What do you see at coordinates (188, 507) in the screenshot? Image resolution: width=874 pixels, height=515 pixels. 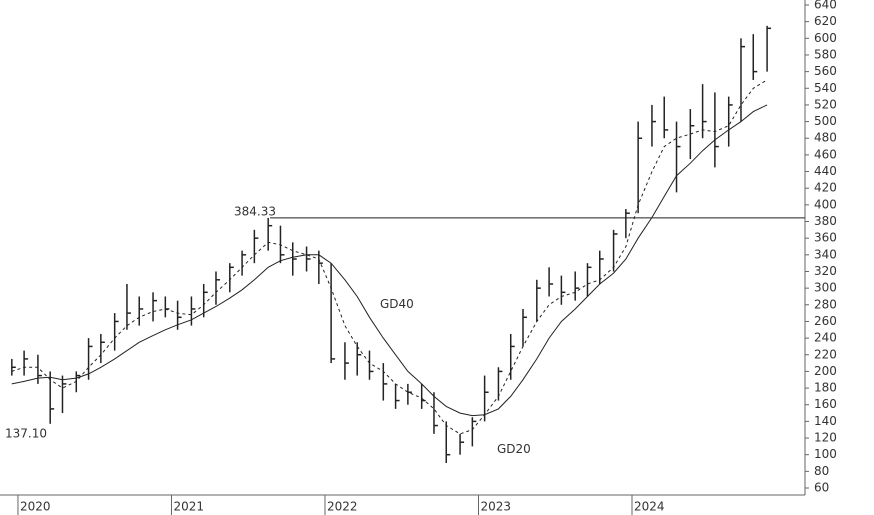 I see `x-tick-label: 2021` at bounding box center [188, 507].